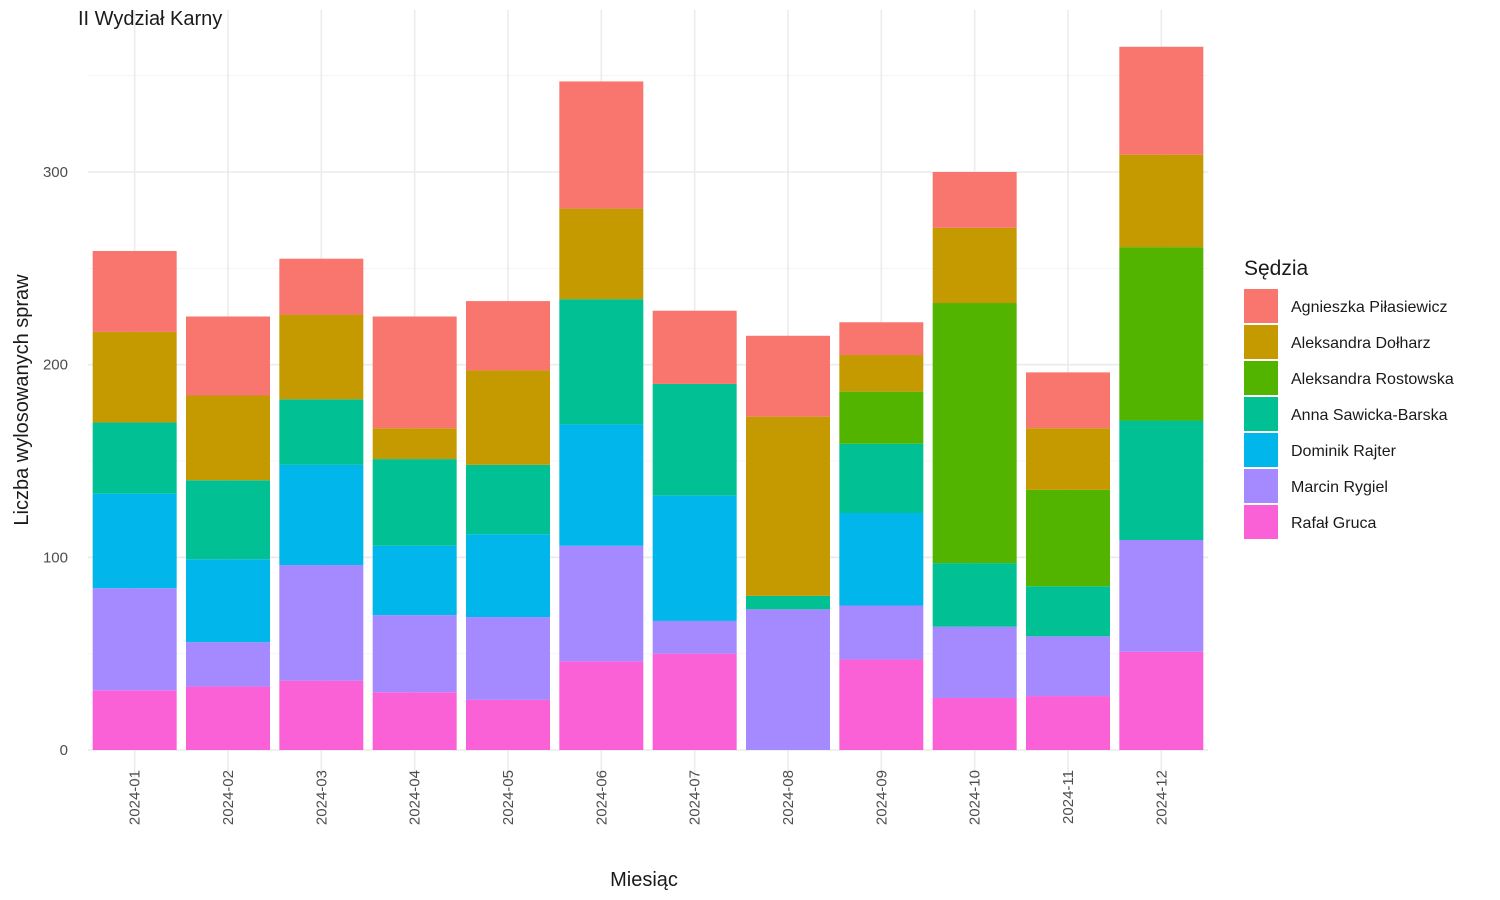  What do you see at coordinates (135, 797) in the screenshot?
I see `x-tick-label: 2024-01` at bounding box center [135, 797].